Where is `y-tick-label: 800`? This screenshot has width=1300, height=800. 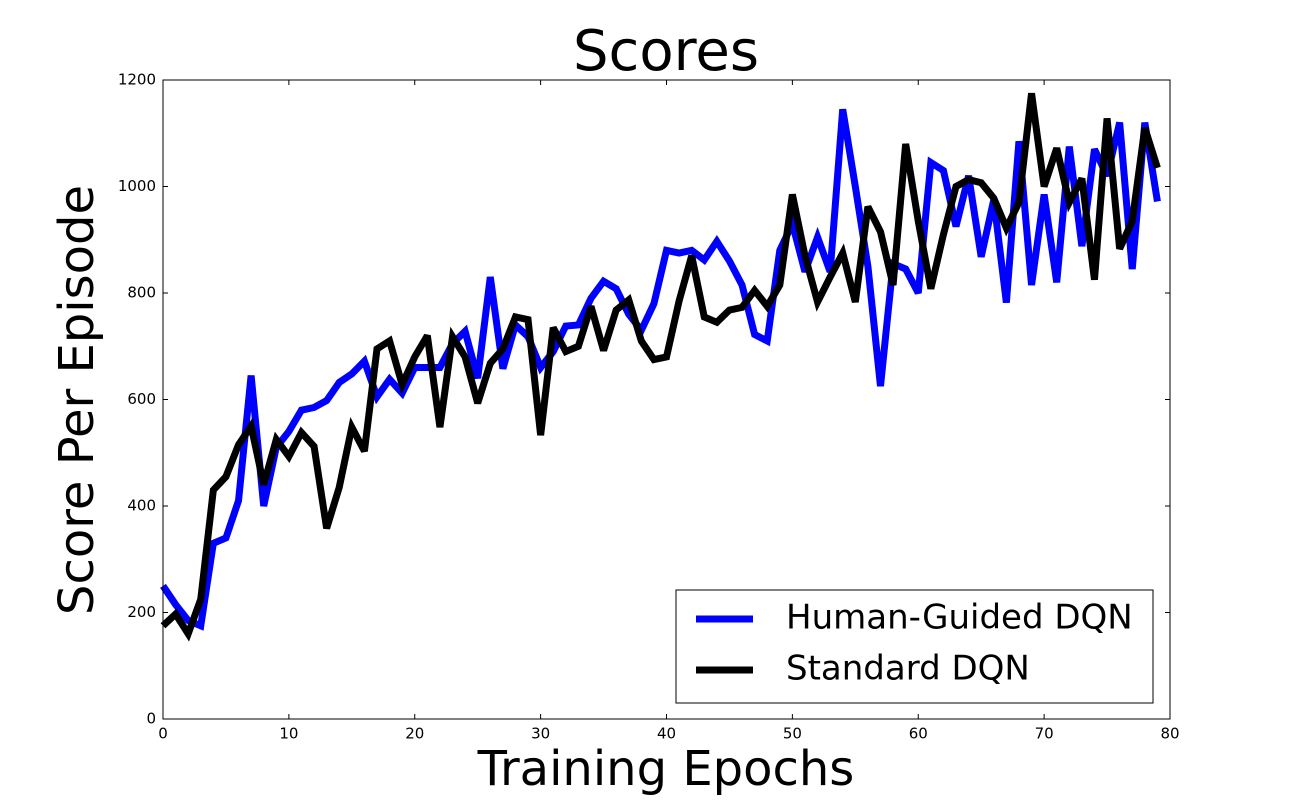
y-tick-label: 800 is located at coordinates (141, 293).